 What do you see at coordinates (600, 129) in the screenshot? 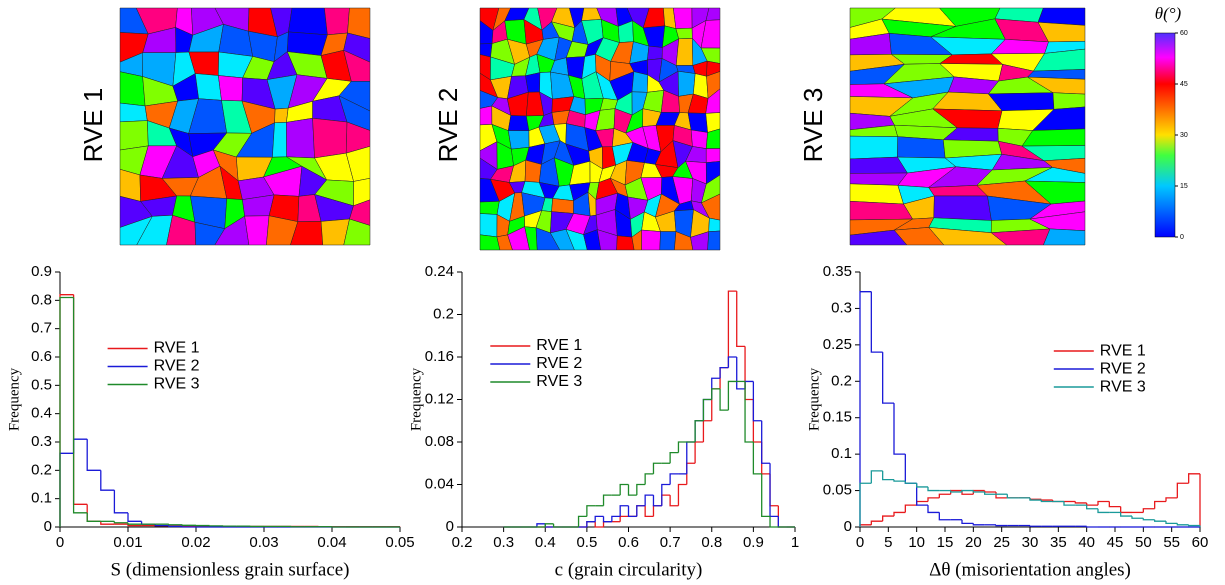
I see `microstructure-image` at bounding box center [600, 129].